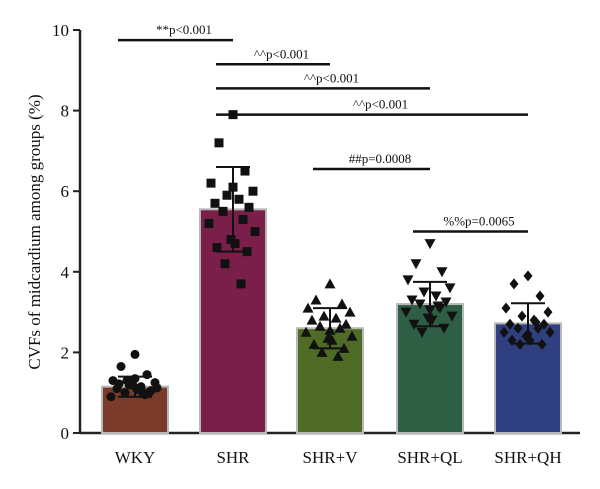 Image resolution: width=600 pixels, height=489 pixels. What do you see at coordinates (65, 352) in the screenshot?
I see `y-tick-label: 2` at bounding box center [65, 352].